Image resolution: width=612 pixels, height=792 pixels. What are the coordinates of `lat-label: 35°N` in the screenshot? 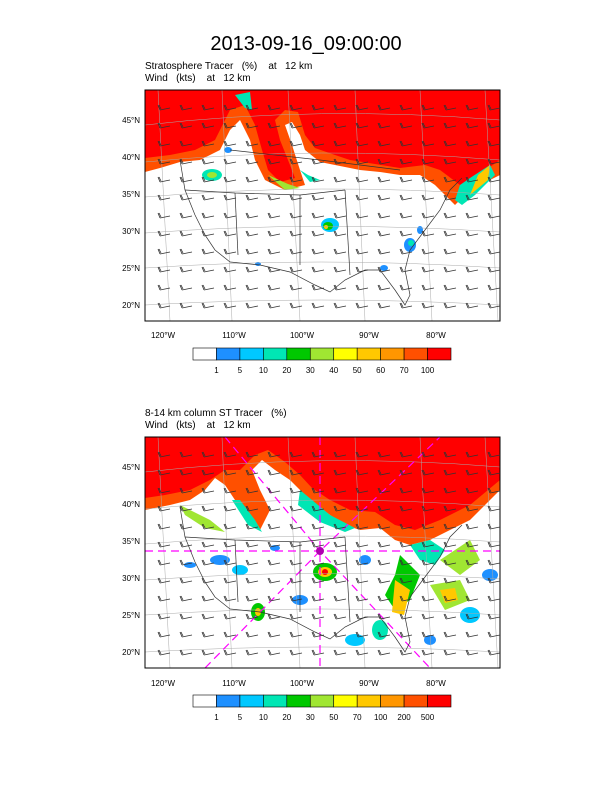 It's located at (131, 194).